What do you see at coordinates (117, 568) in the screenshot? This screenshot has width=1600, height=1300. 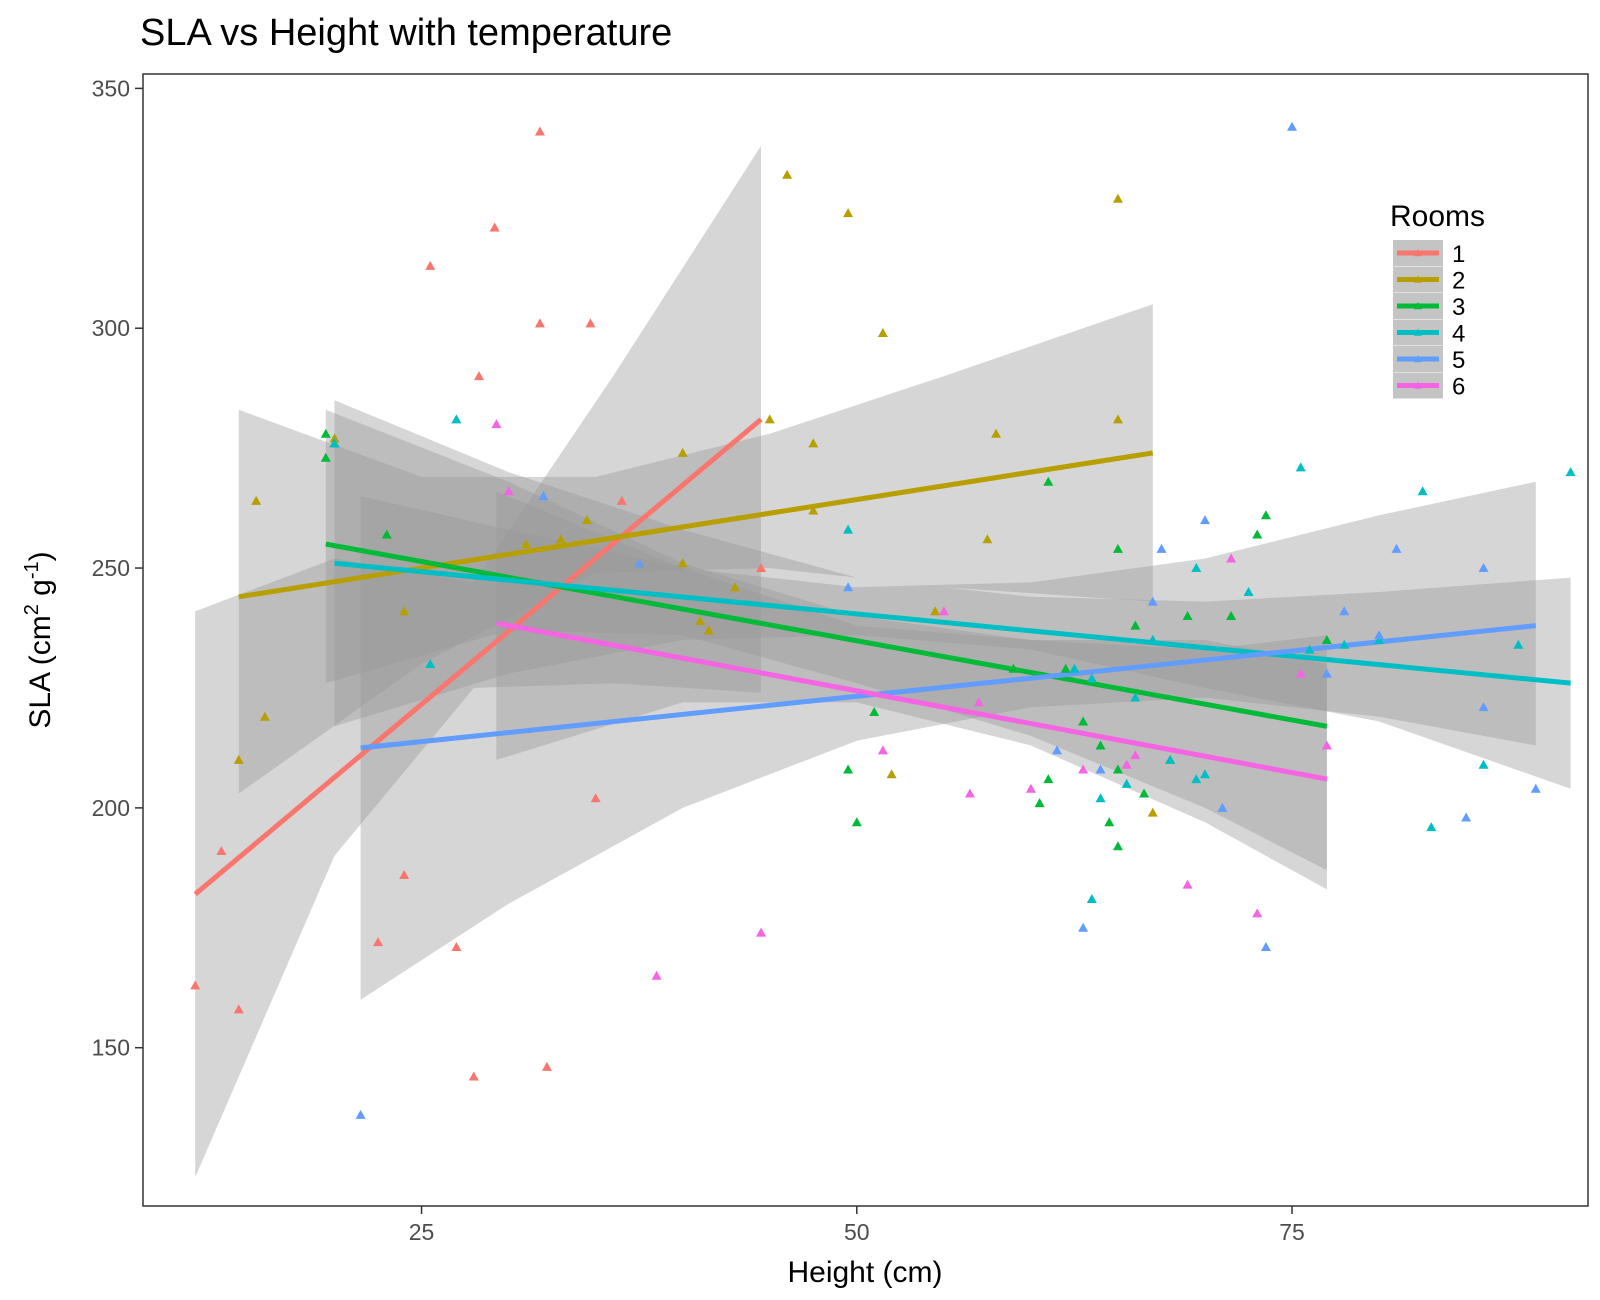 I see `y-axis-ticks: 150 200 250 300 350` at bounding box center [117, 568].